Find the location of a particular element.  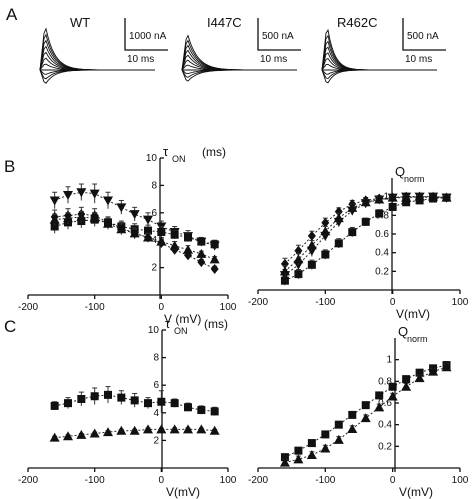

y-axis-symbol: τ is located at coordinates (168, 323).